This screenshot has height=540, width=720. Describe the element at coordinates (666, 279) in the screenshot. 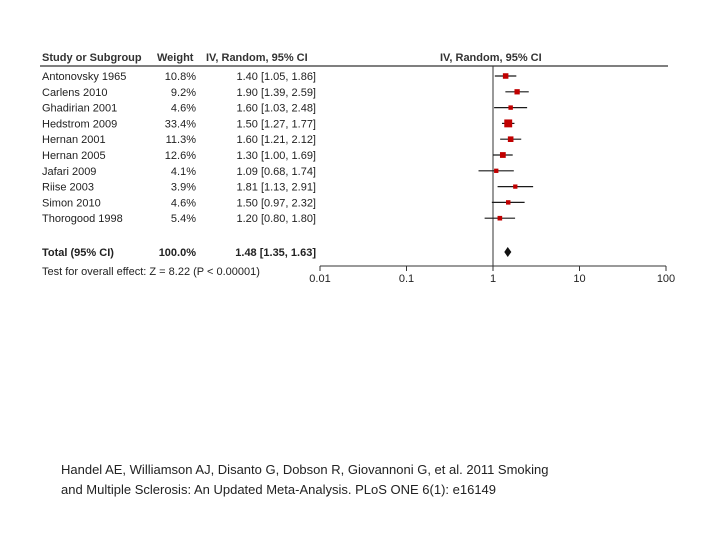

I see `x-tick-label: 100` at that location.